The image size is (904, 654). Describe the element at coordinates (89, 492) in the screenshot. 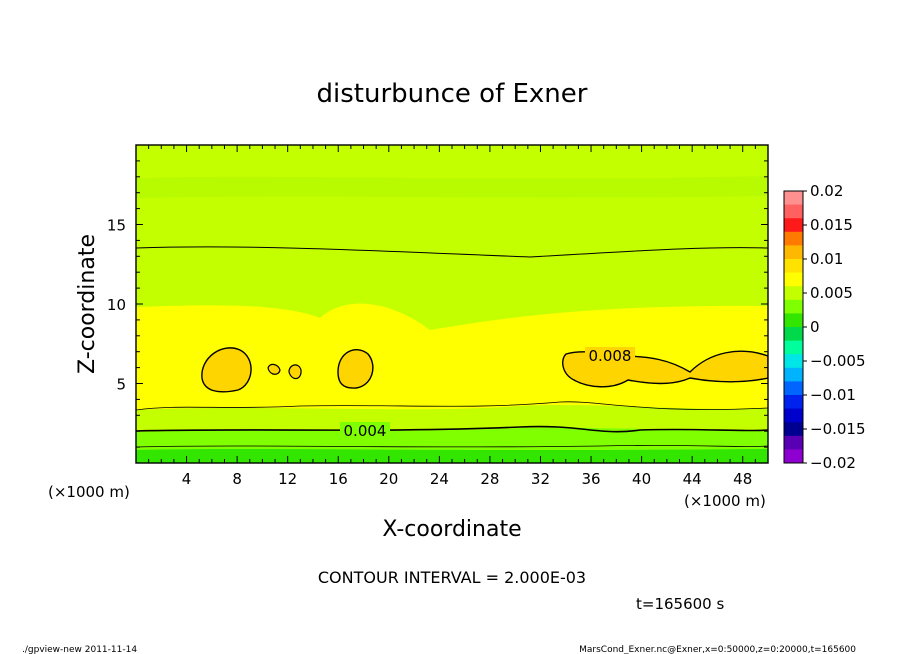

I see `x-unit-left: (×1000 m)` at that location.